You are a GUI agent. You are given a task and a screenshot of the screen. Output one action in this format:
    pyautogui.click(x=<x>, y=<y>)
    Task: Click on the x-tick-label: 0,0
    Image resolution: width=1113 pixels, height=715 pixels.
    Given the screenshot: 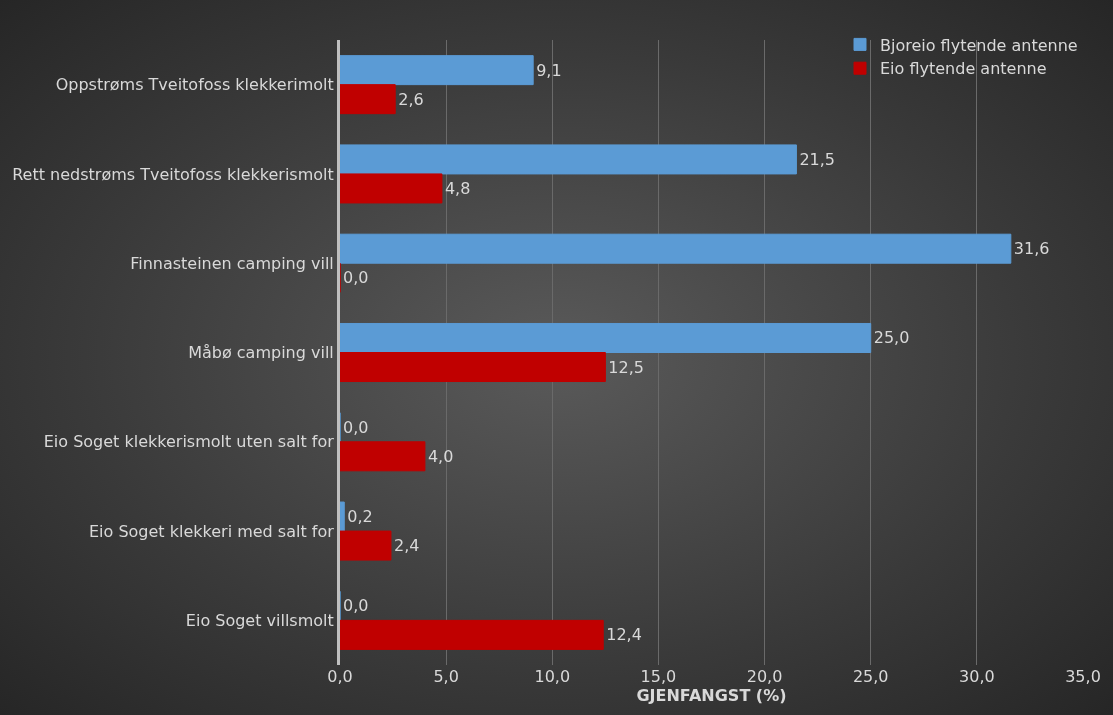 What is the action you would take?
    pyautogui.click(x=340, y=676)
    